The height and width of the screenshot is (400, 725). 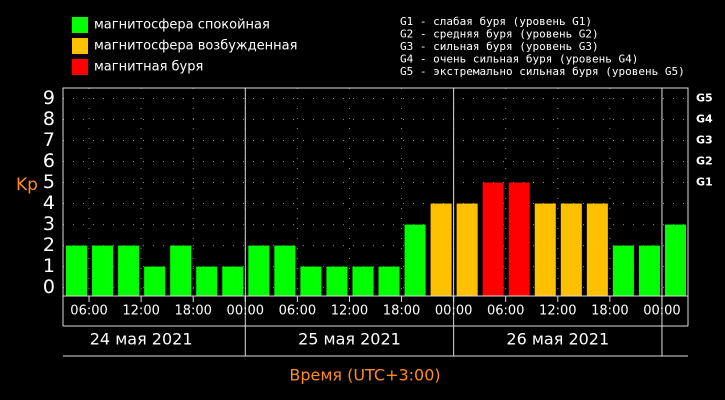 What do you see at coordinates (195, 46) in the screenshot?
I see `legend-label: магнитосфера возбужденная` at bounding box center [195, 46].